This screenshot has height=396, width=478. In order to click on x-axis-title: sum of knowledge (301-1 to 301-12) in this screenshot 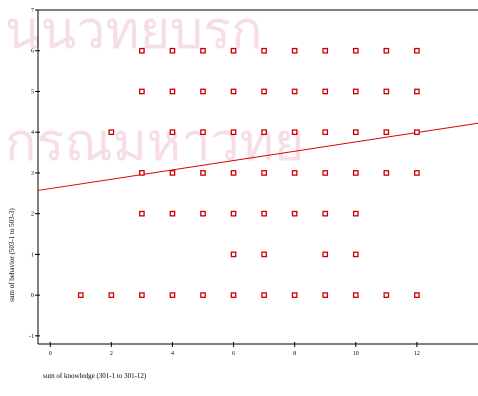, I will do `click(95, 376)`.